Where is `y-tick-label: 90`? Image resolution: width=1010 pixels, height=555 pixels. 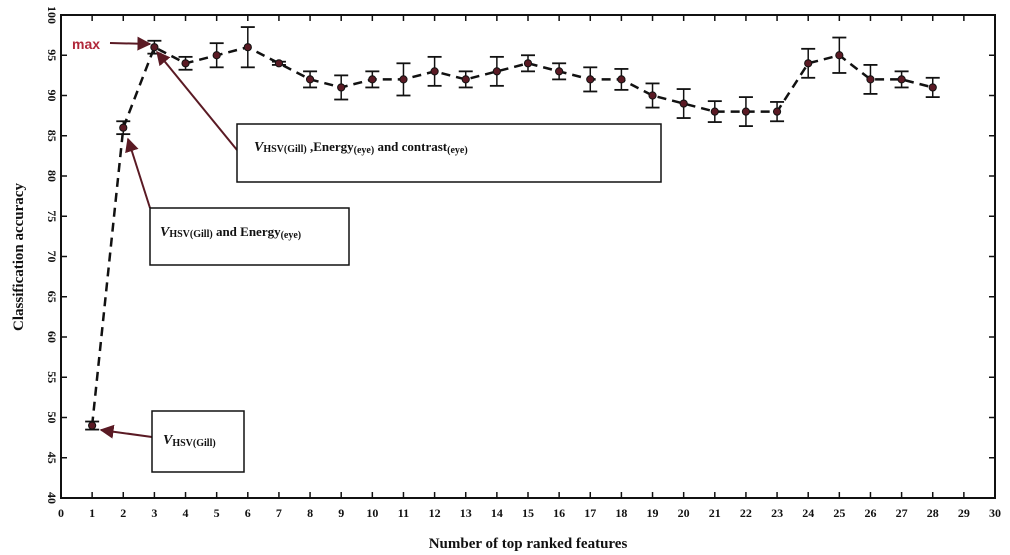 y-tick-label: 90 is located at coordinates (52, 96).